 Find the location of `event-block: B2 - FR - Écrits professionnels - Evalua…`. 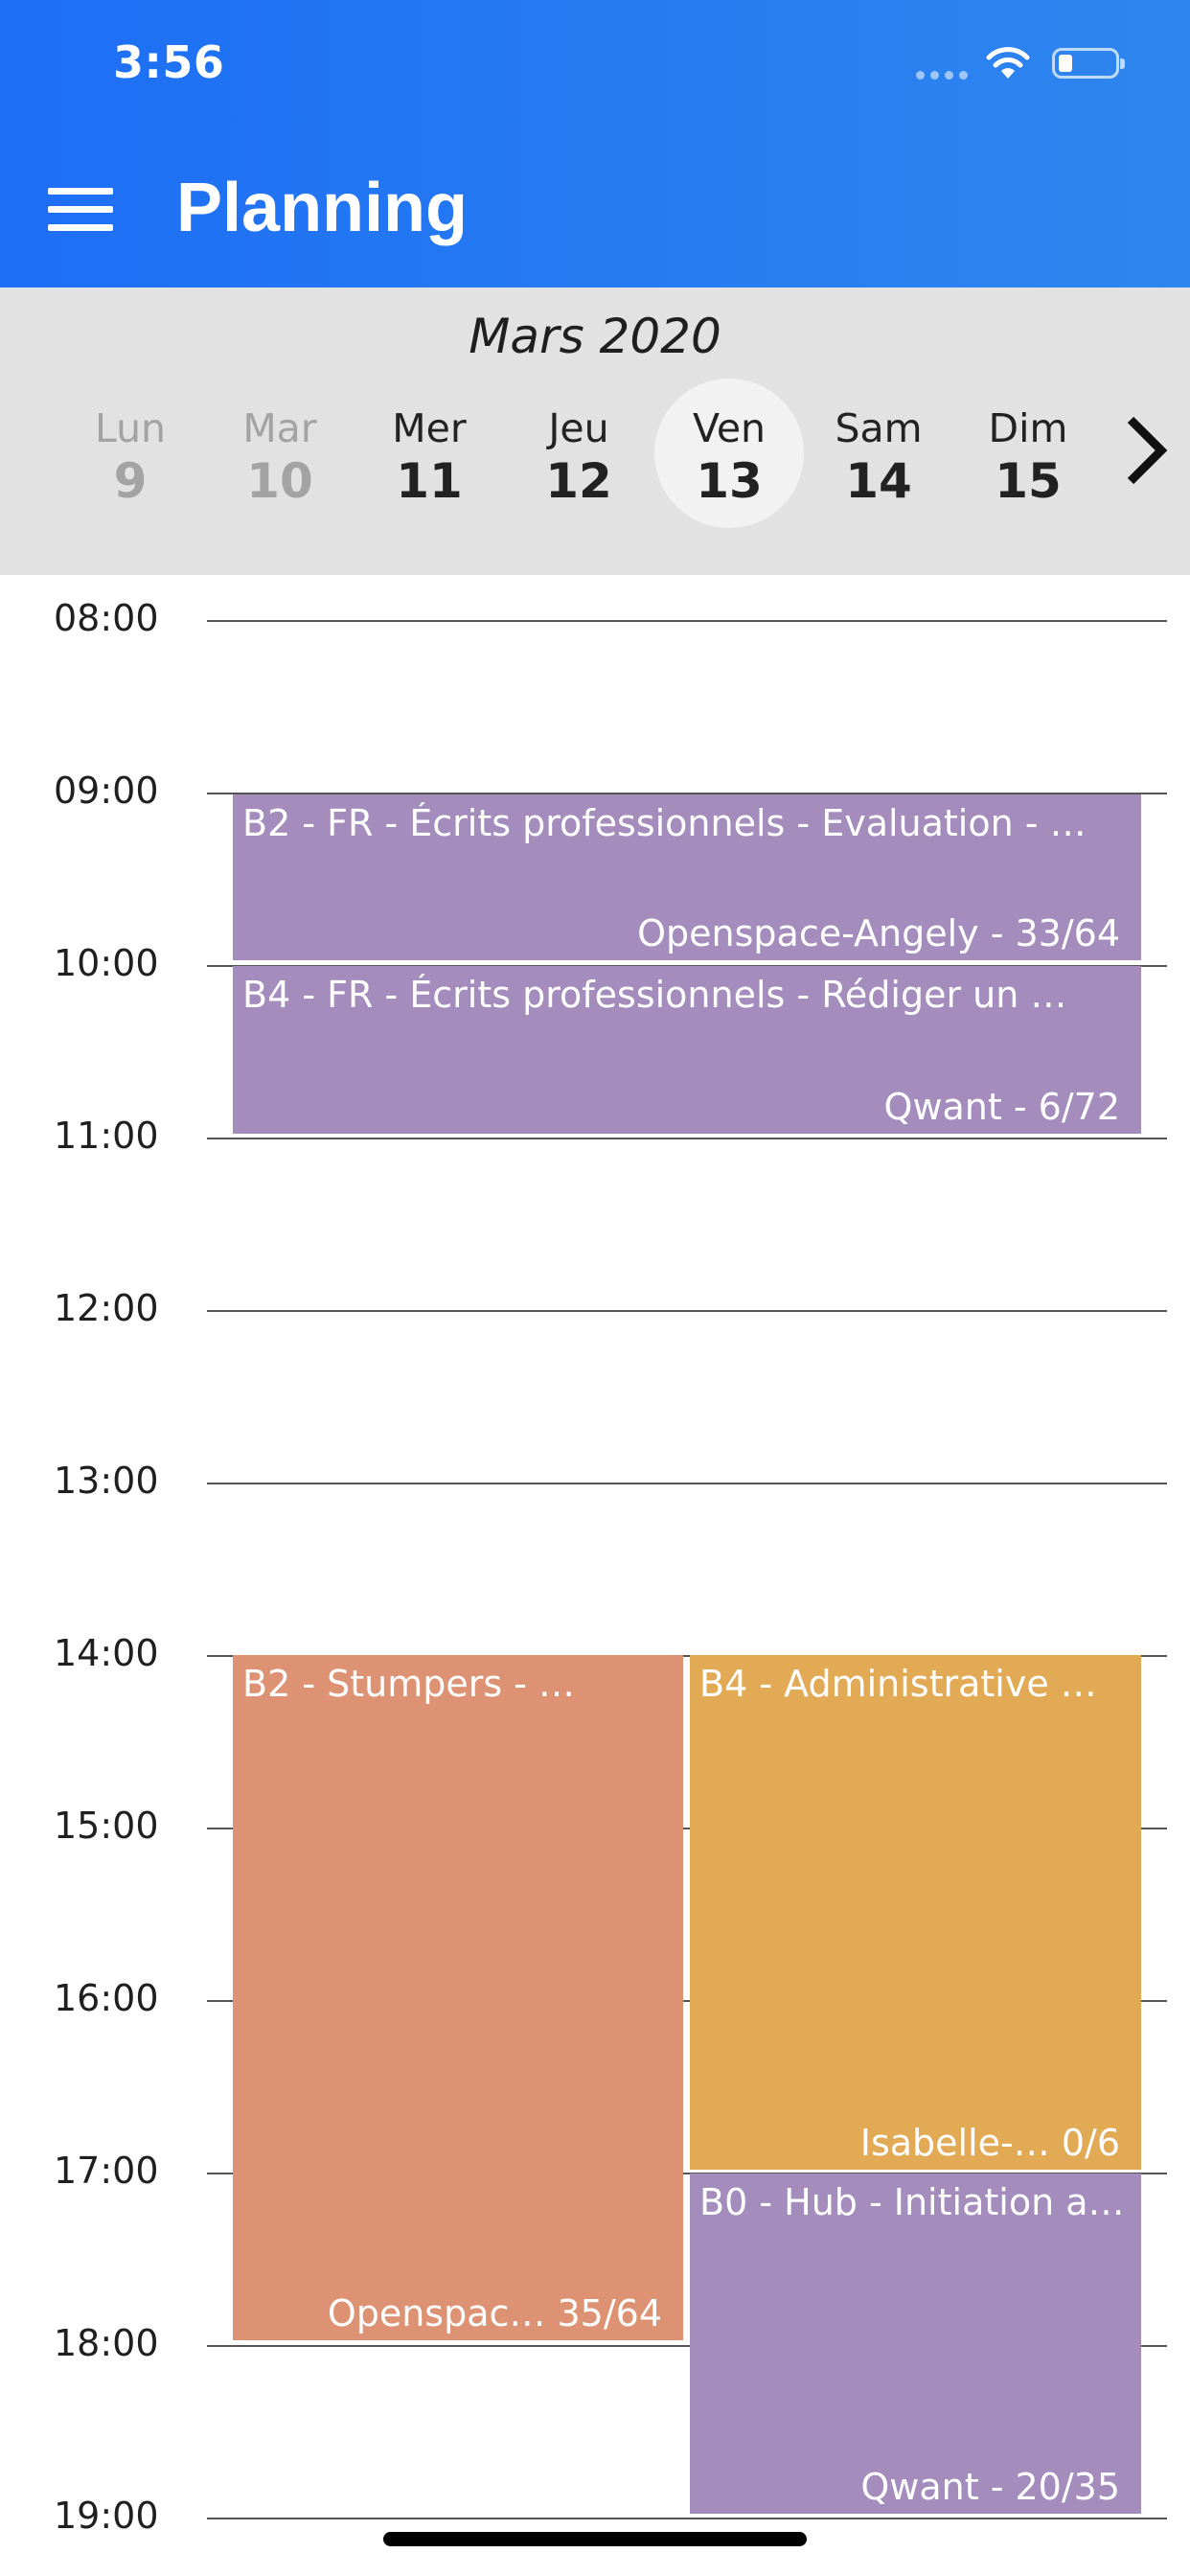

event-block: B2 - FR - Écrits professionnels - Evalua… is located at coordinates (687, 877).